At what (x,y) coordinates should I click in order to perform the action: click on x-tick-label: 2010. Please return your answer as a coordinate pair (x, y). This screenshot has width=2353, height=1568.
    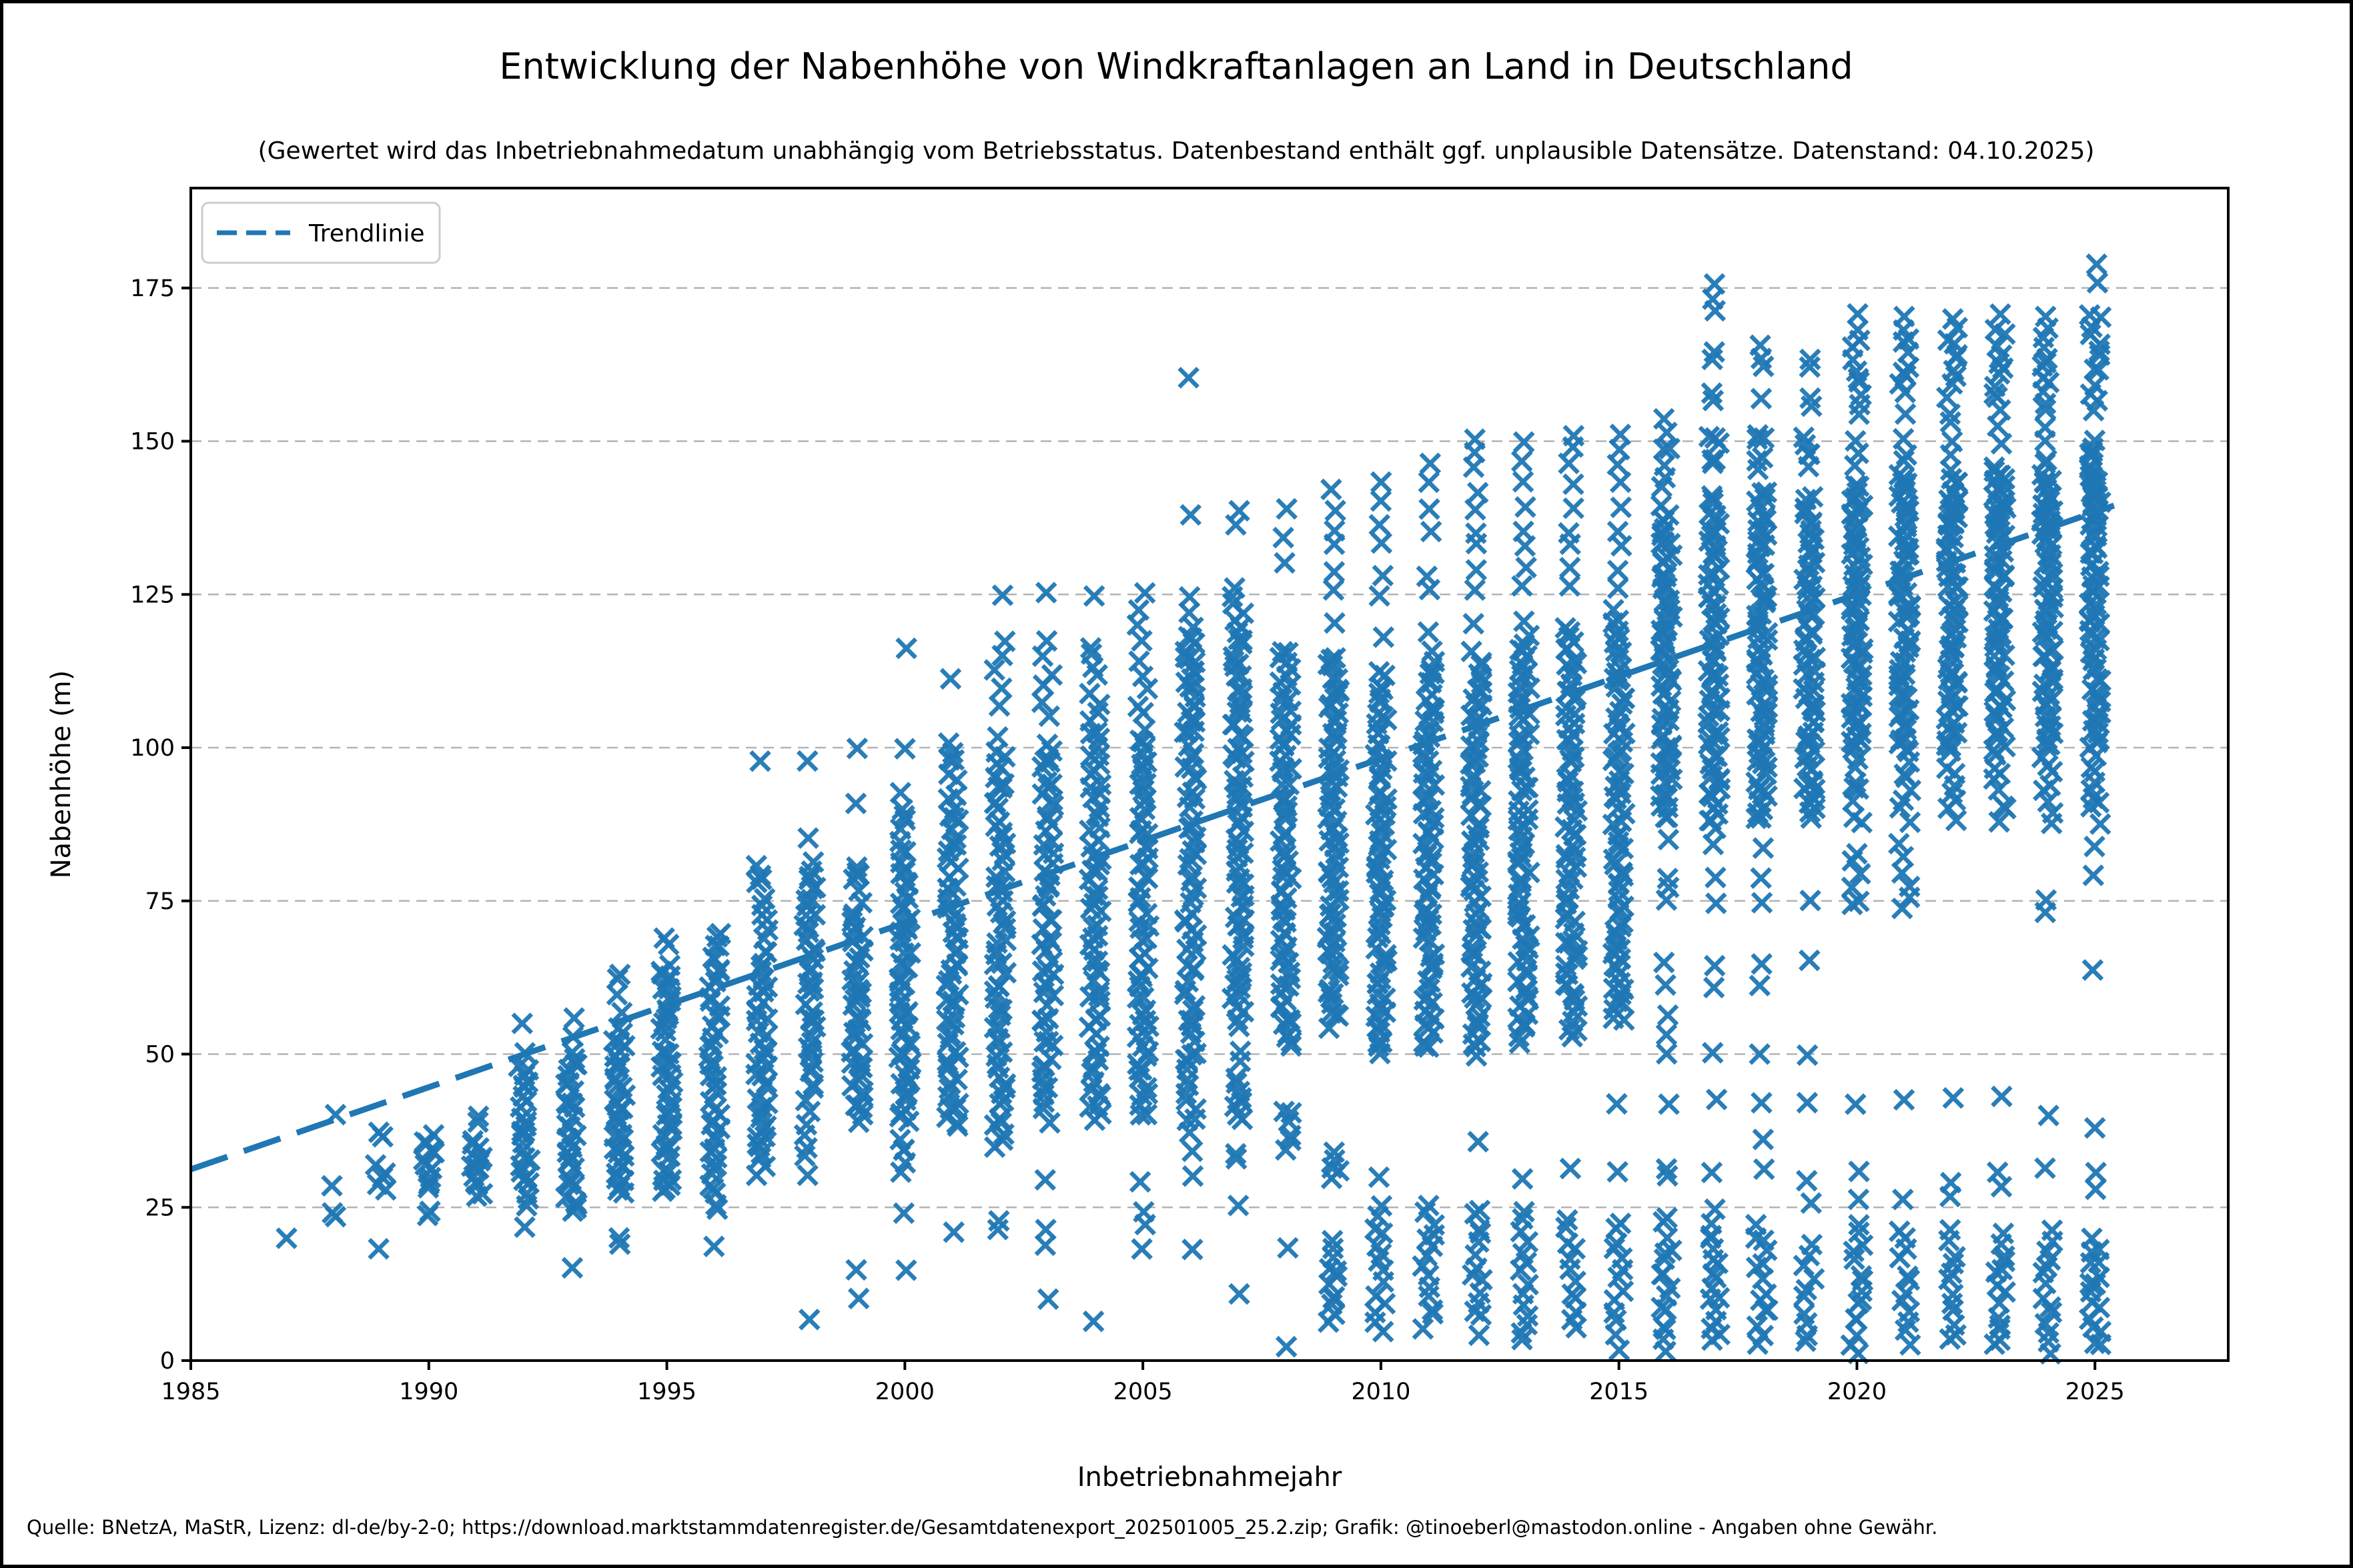
    Looking at the image, I should click on (1380, 1392).